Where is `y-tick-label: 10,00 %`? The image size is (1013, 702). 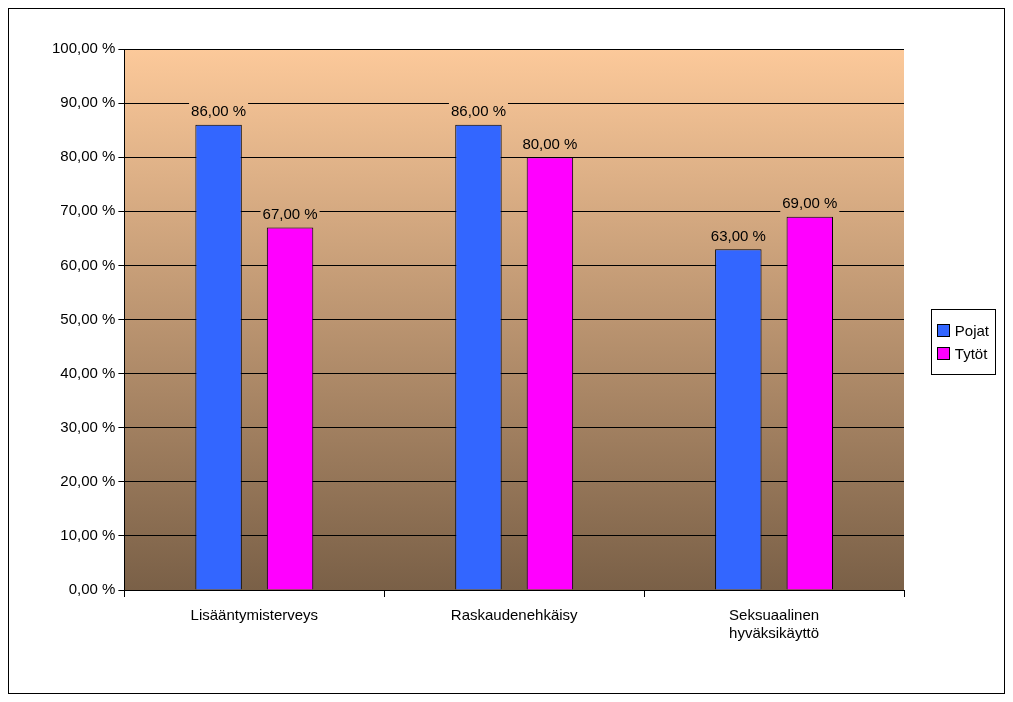 y-tick-label: 10,00 % is located at coordinates (88, 535).